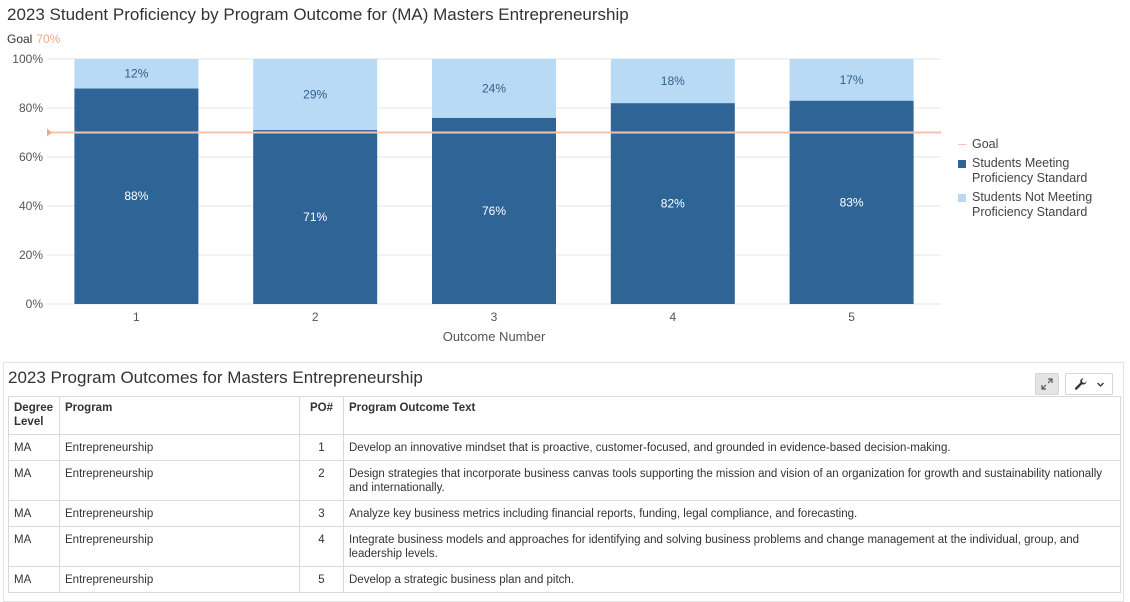 This screenshot has width=1130, height=602. What do you see at coordinates (1032, 197) in the screenshot?
I see `legend-notmeeting-line1: Students Not Meeting` at bounding box center [1032, 197].